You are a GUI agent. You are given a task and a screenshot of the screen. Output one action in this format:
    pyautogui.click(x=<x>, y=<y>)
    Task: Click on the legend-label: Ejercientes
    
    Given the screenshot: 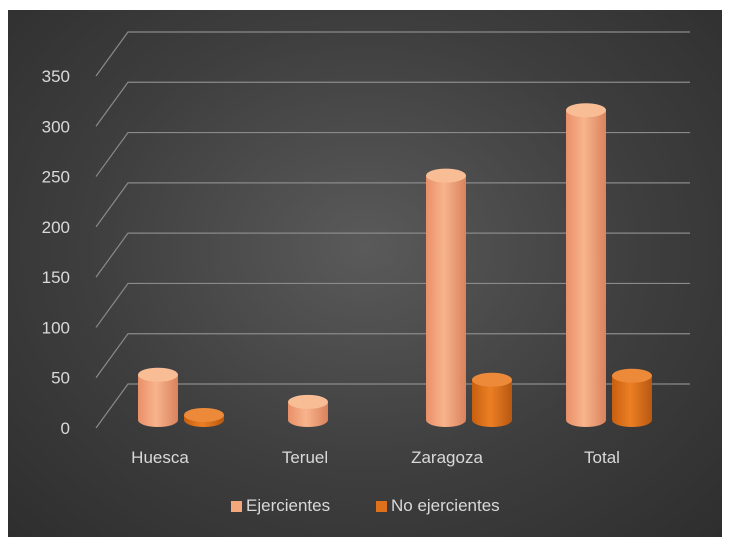 What is the action you would take?
    pyautogui.click(x=288, y=505)
    